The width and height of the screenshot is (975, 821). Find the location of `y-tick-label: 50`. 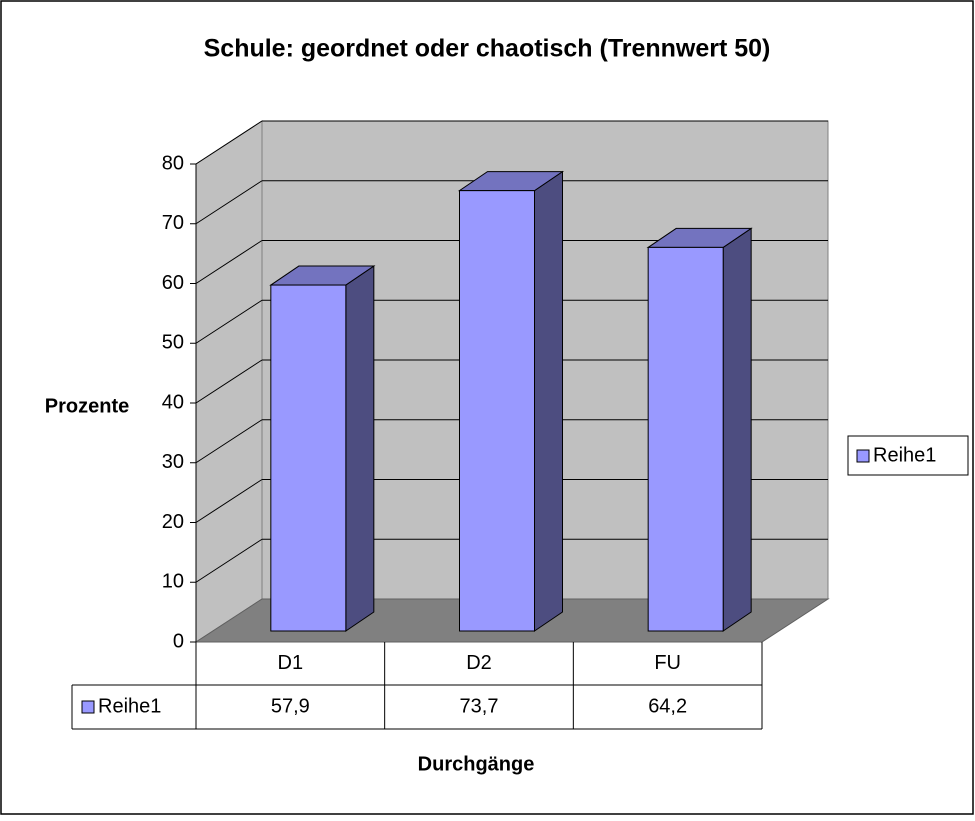

y-tick-label: 50 is located at coordinates (173, 343).